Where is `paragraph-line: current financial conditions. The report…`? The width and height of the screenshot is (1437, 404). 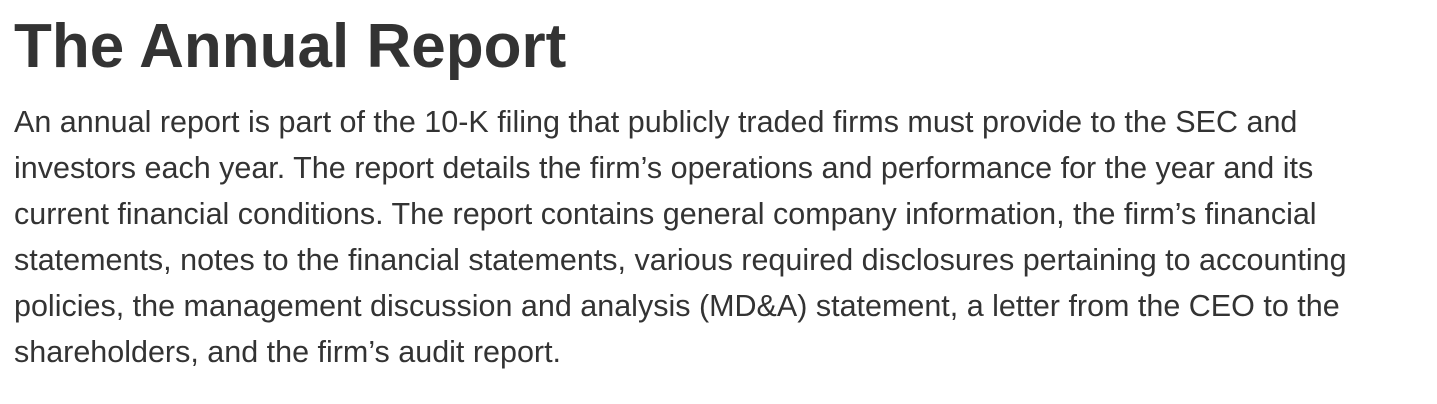
paragraph-line: current financial conditions. The report… is located at coordinates (665, 214).